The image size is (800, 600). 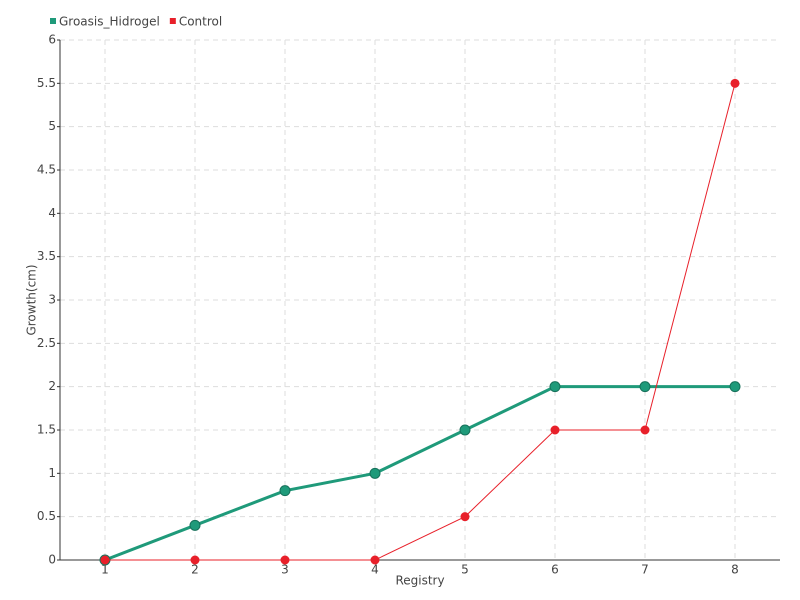 What do you see at coordinates (52, 126) in the screenshot?
I see `y-tick-label: 5` at bounding box center [52, 126].